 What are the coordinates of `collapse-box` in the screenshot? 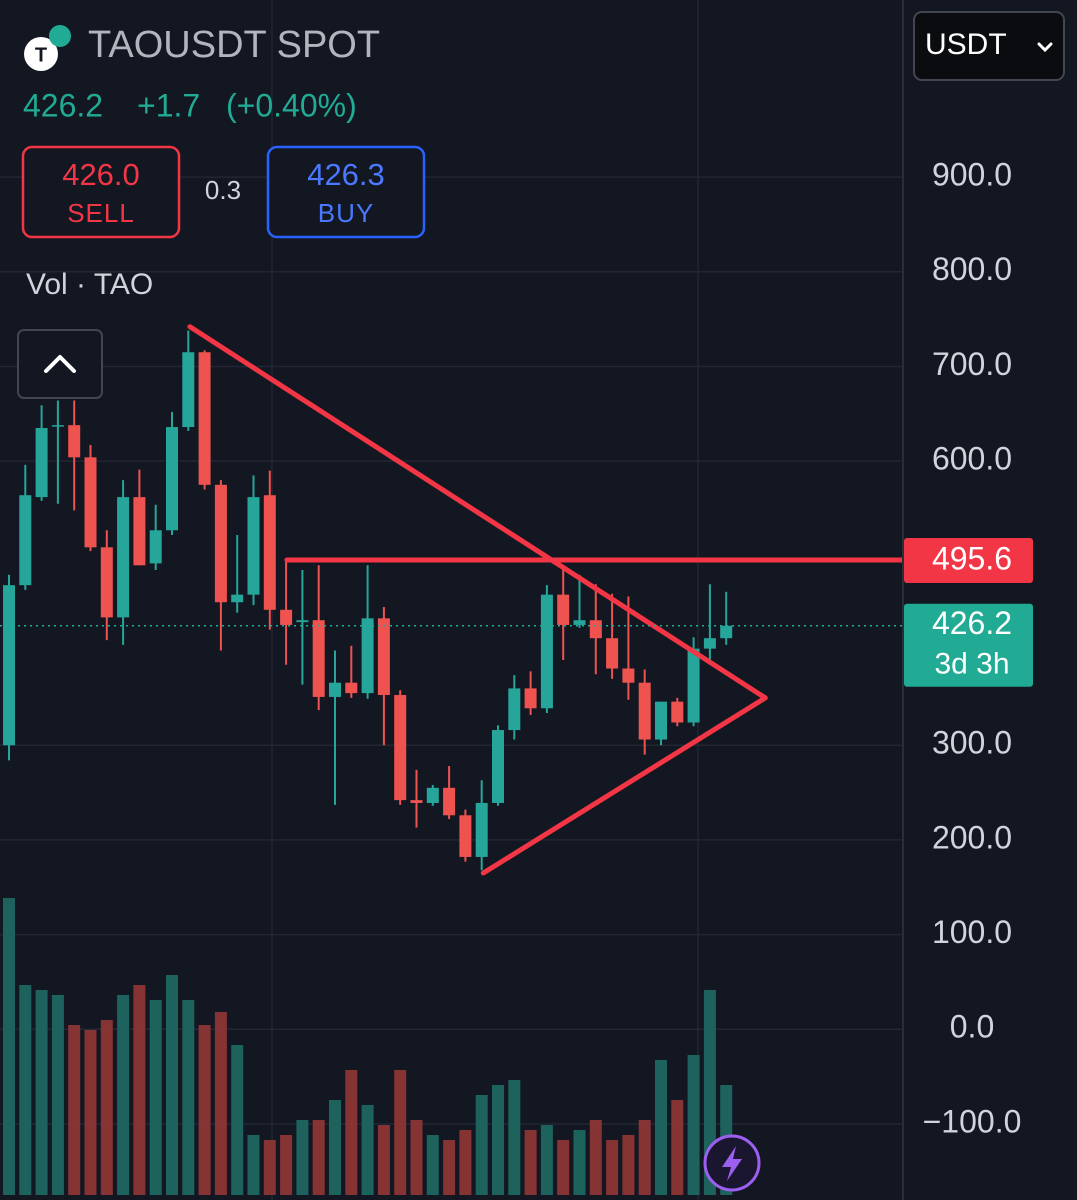 It's located at (60, 364).